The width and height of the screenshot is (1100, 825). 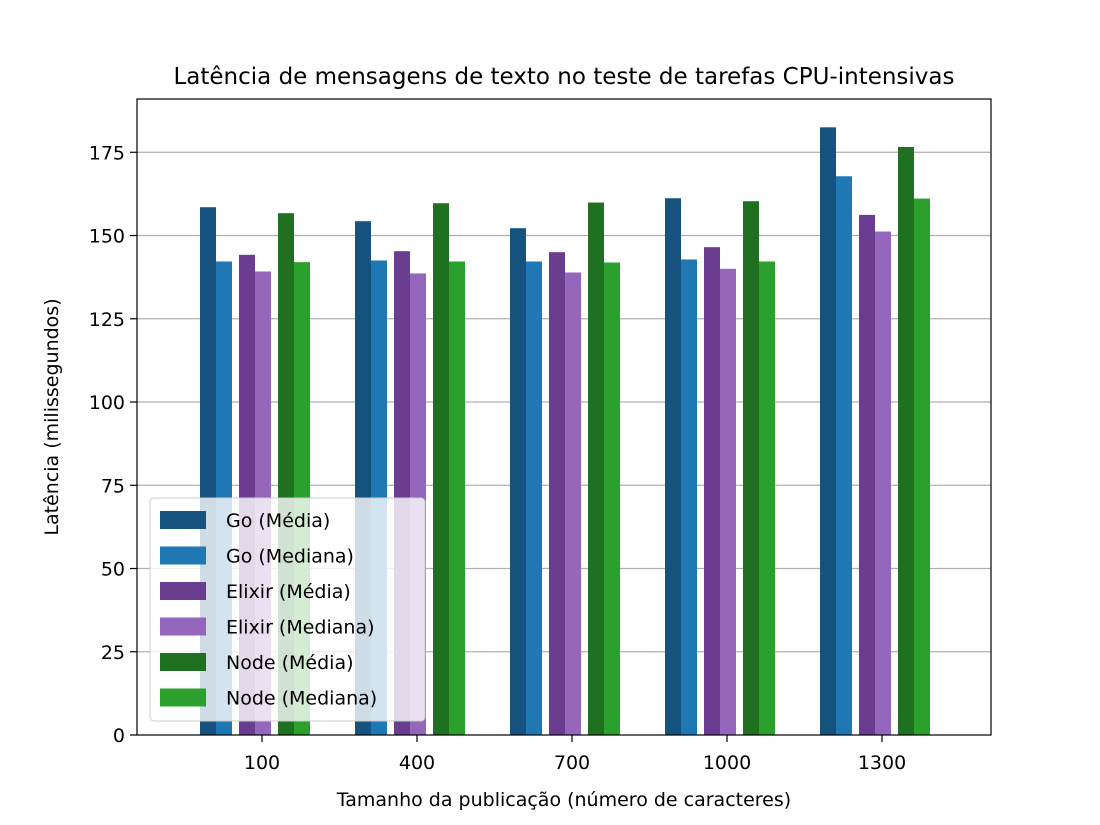 I want to click on y-tick-label: 125, so click(x=107, y=320).